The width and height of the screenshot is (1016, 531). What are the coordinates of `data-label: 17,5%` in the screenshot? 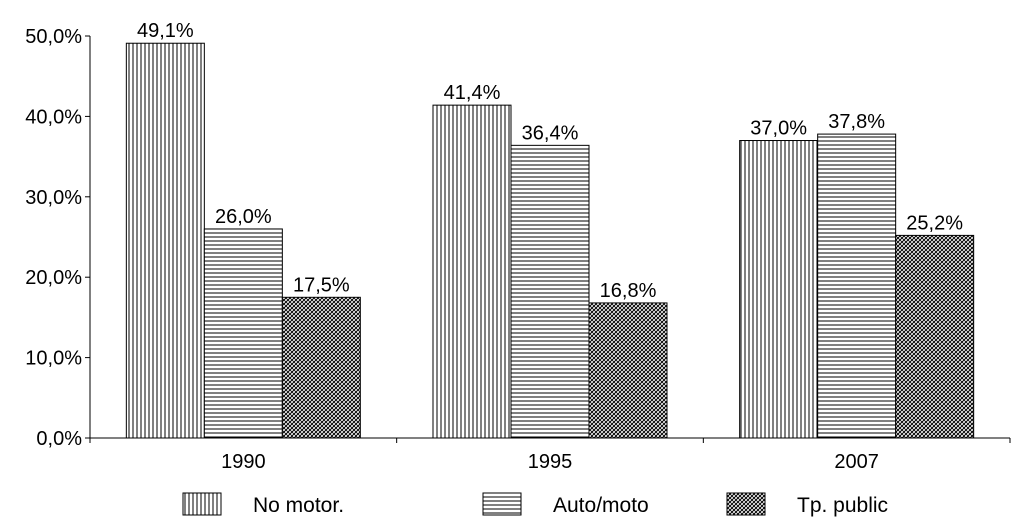 It's located at (321, 285).